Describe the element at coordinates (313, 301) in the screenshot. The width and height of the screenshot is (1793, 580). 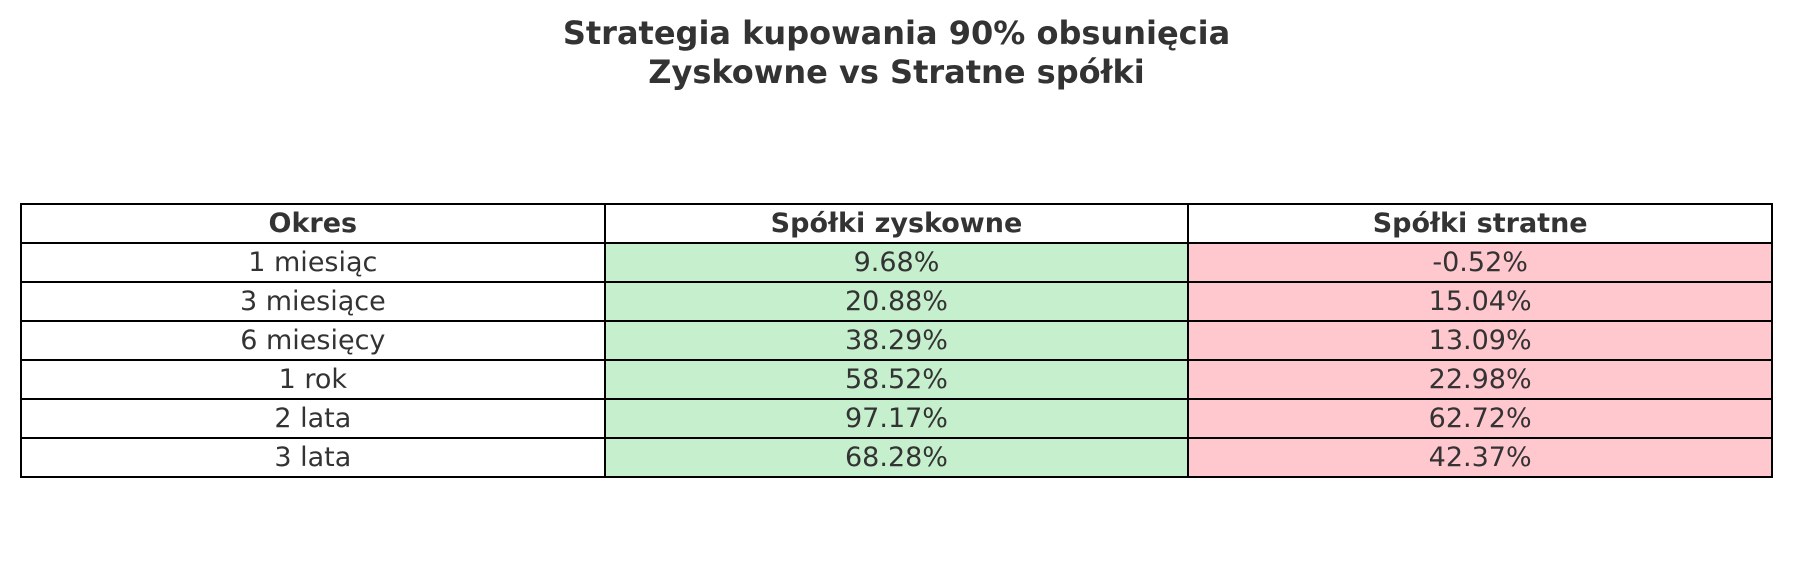
I see `table-cell: 3 miesiące` at that location.